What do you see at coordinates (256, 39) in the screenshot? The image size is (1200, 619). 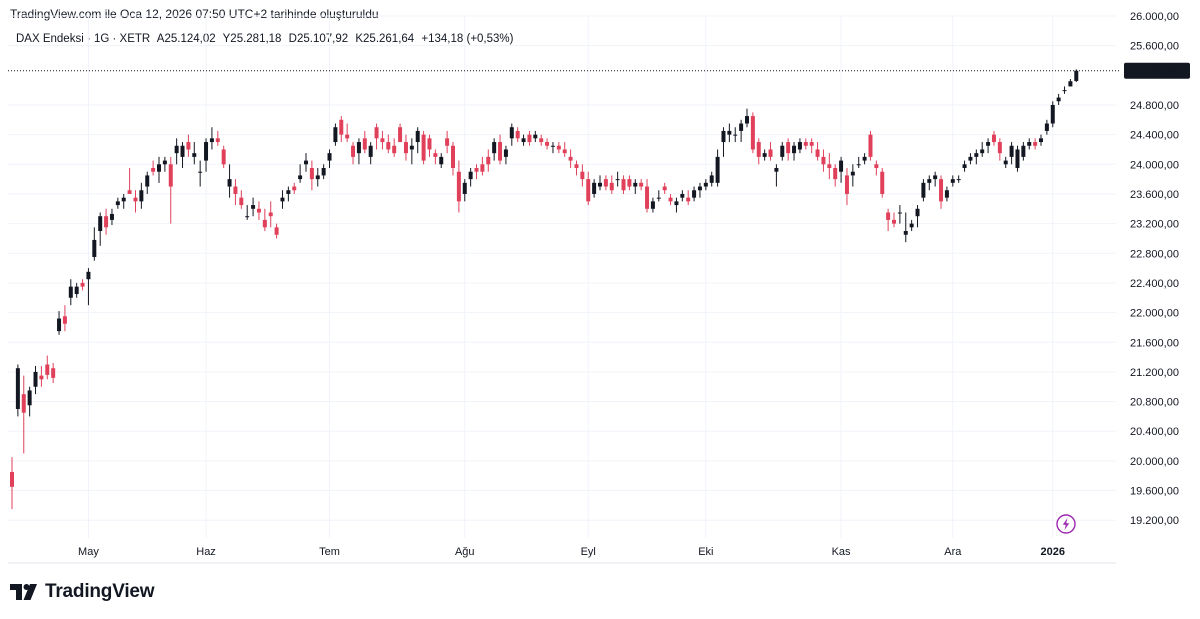 I see `legend-high-value: 25.281,18` at bounding box center [256, 39].